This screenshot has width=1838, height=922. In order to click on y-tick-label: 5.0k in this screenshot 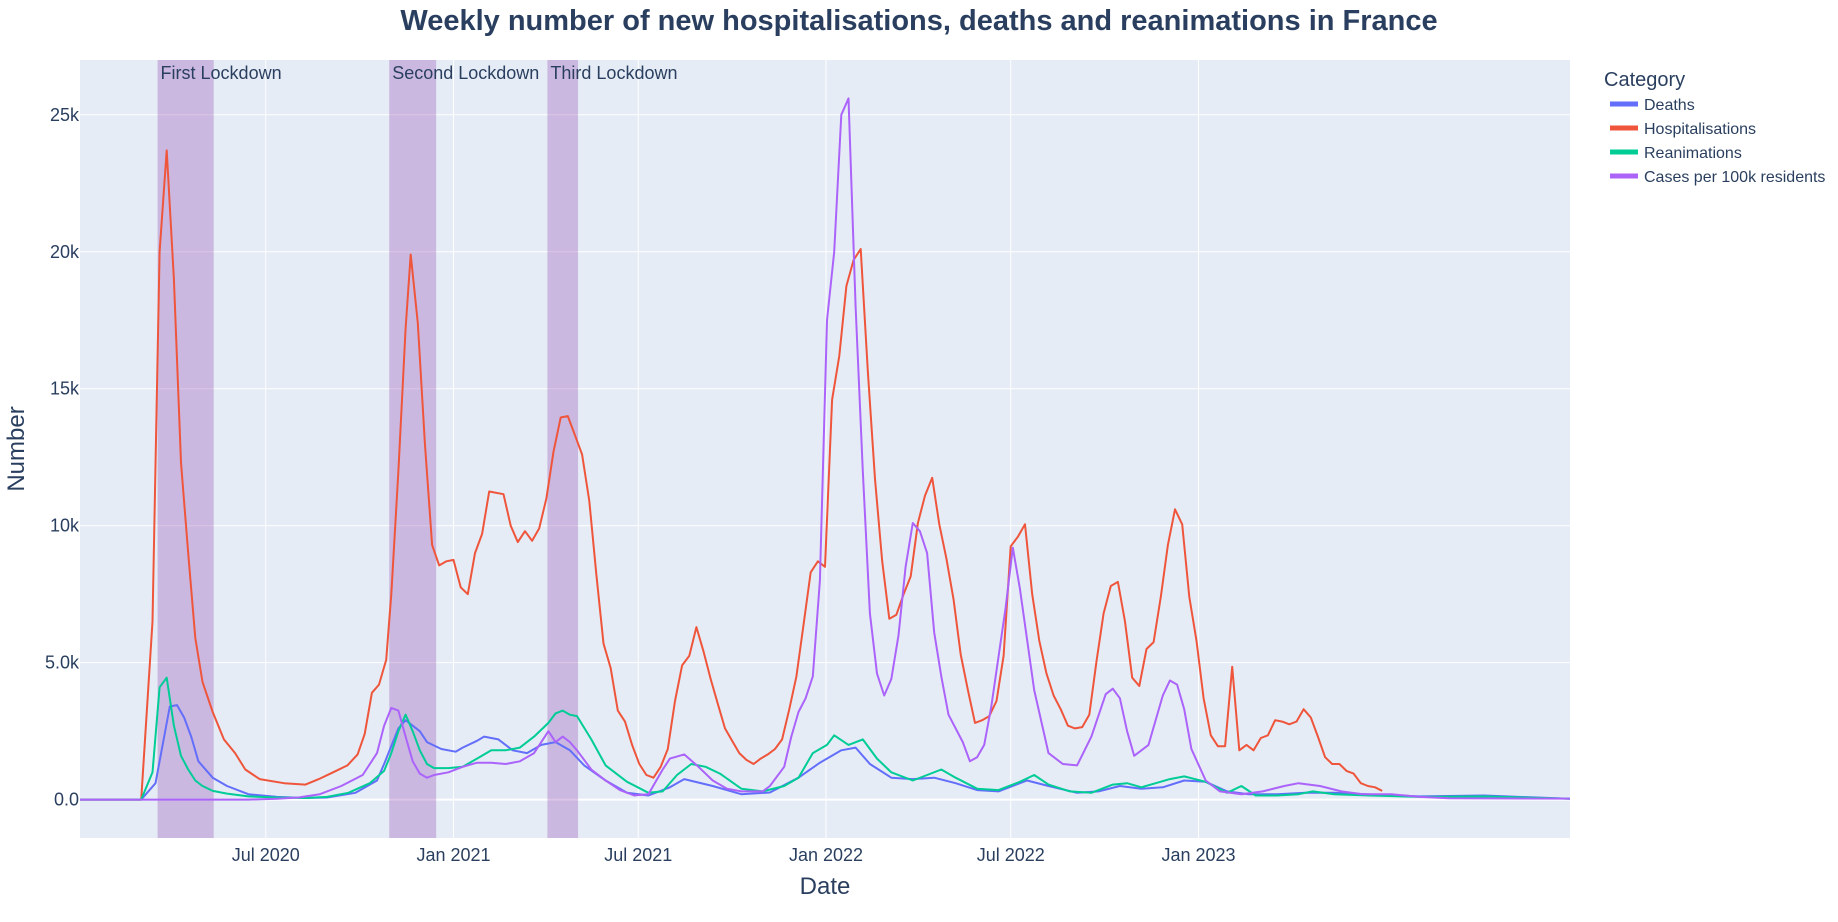, I will do `click(62, 663)`.